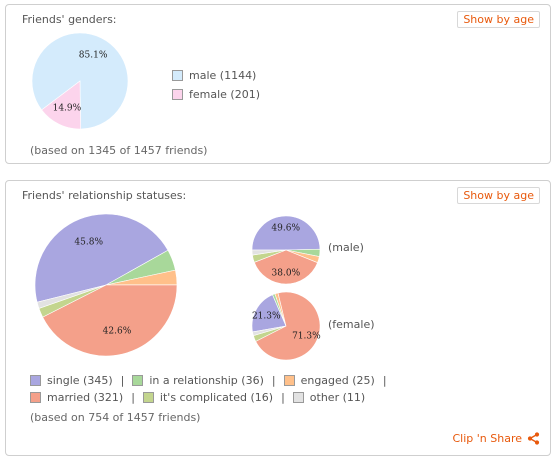  What do you see at coordinates (115, 417) in the screenshot?
I see `relationship-note: (based on 754 of 1457 friends)` at bounding box center [115, 417].